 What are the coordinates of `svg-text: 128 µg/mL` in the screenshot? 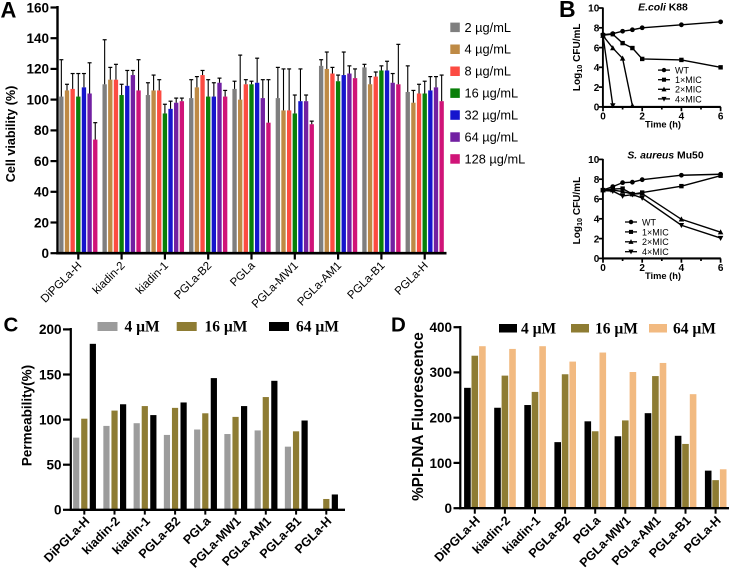 It's located at (495, 158).